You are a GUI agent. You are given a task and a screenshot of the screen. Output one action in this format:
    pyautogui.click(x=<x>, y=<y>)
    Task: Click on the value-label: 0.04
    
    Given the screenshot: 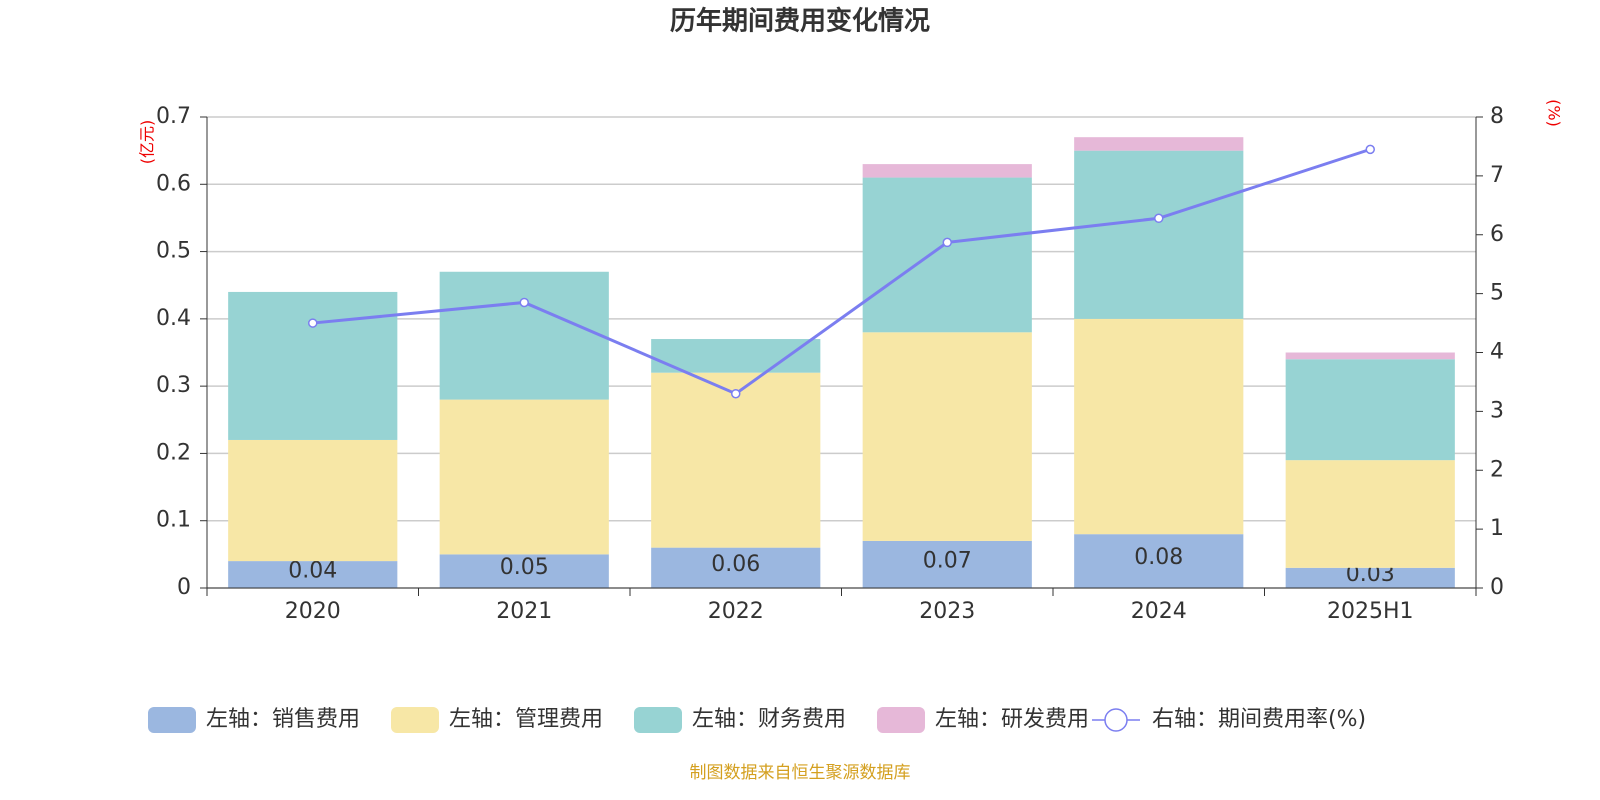 What is the action you would take?
    pyautogui.click(x=312, y=571)
    